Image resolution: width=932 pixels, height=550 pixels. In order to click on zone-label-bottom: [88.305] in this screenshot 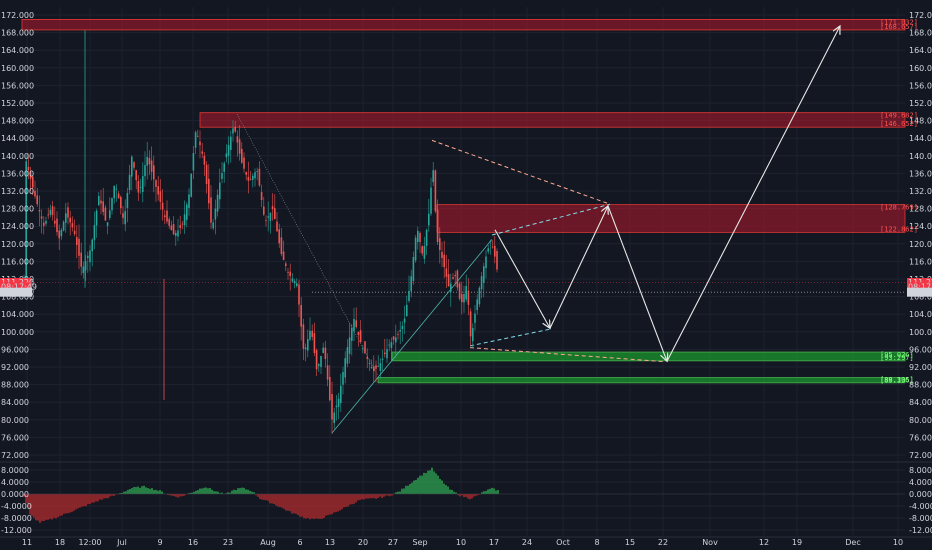, I will do `click(897, 380)`.